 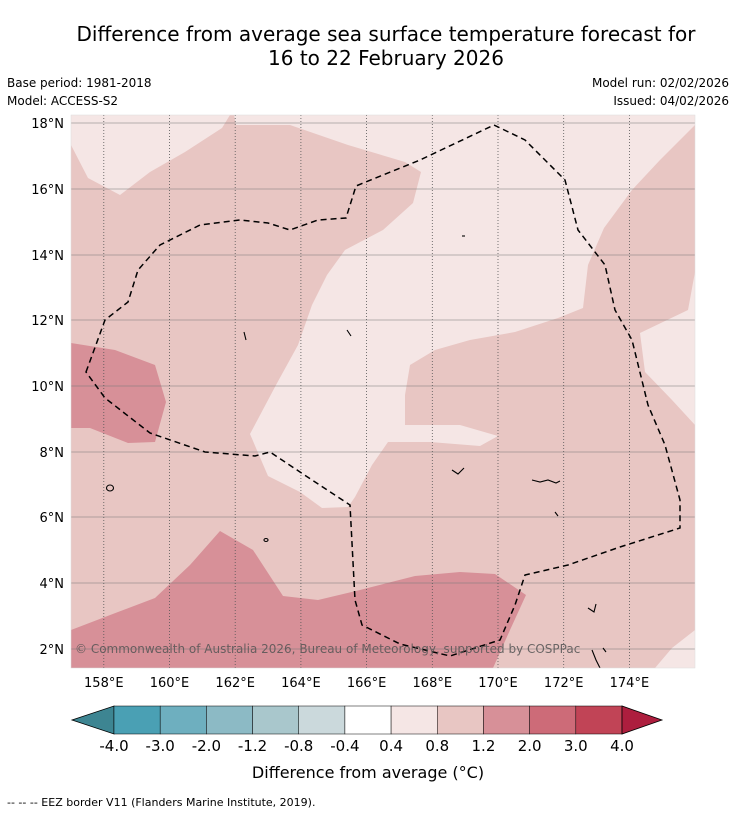 I want to click on band-1-2-2-0-left, so click(x=118, y=393).